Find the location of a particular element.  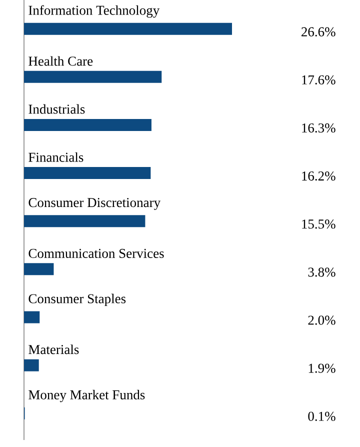

y-tick-label: Health Care is located at coordinates (60, 61).